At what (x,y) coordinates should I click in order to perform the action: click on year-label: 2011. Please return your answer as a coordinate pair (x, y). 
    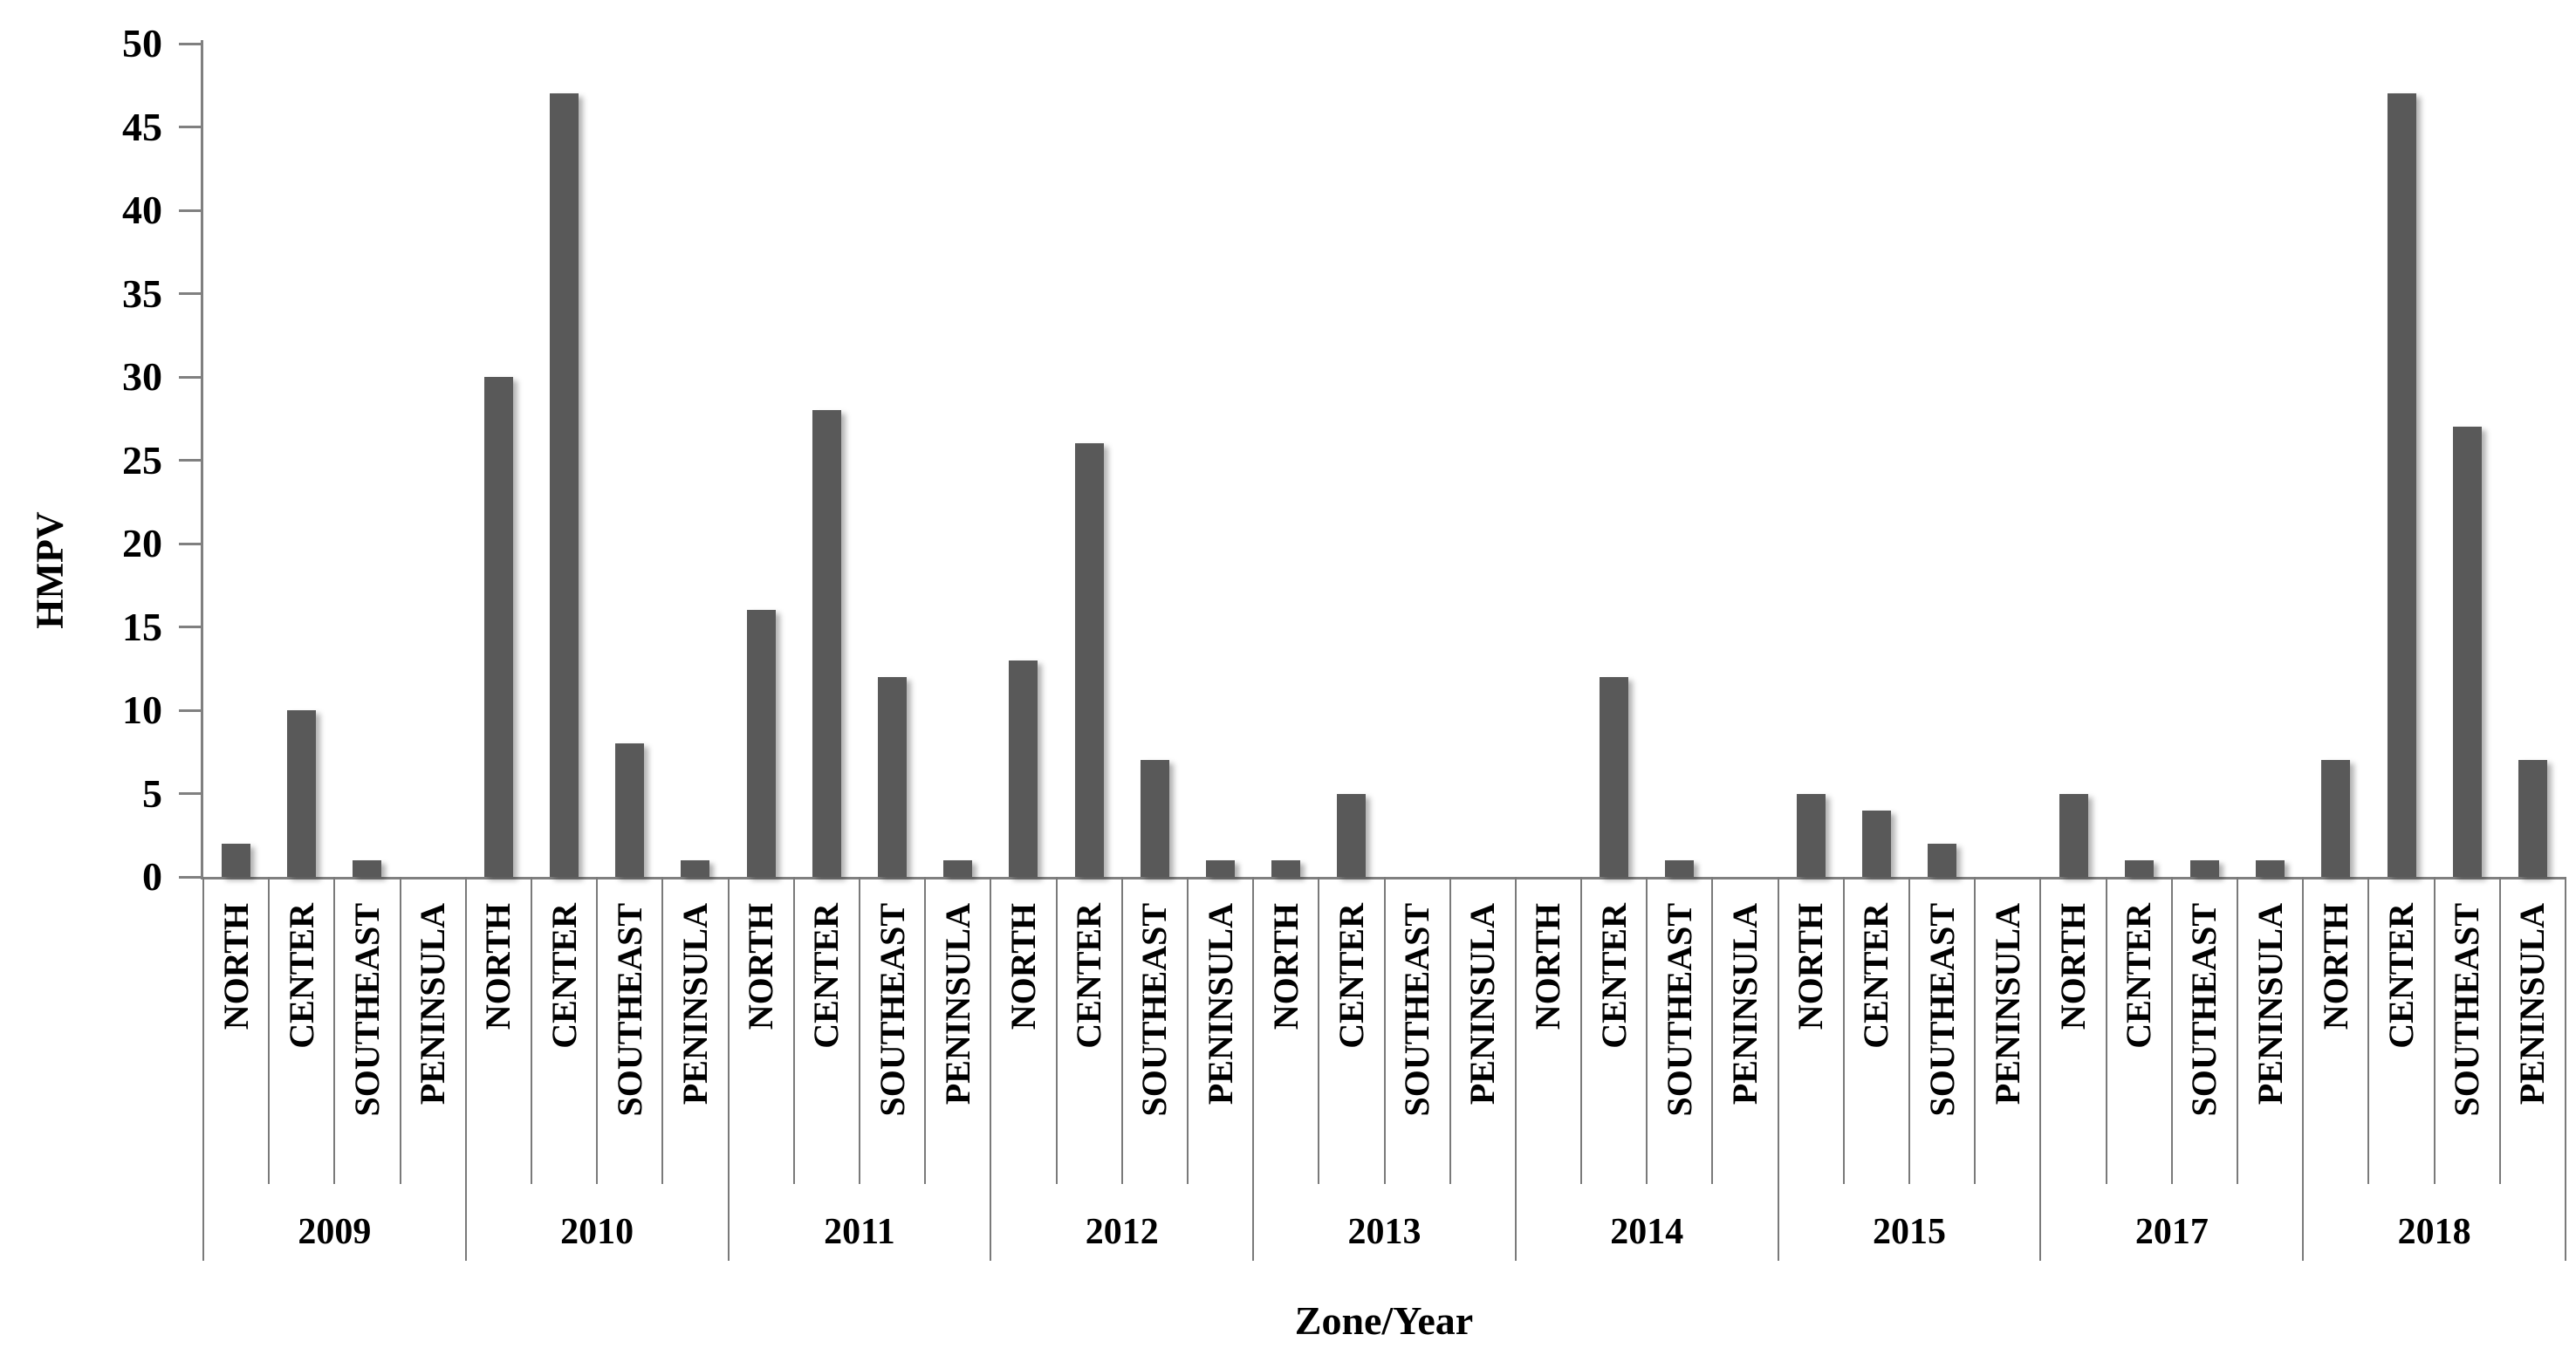
    Looking at the image, I should click on (860, 1232).